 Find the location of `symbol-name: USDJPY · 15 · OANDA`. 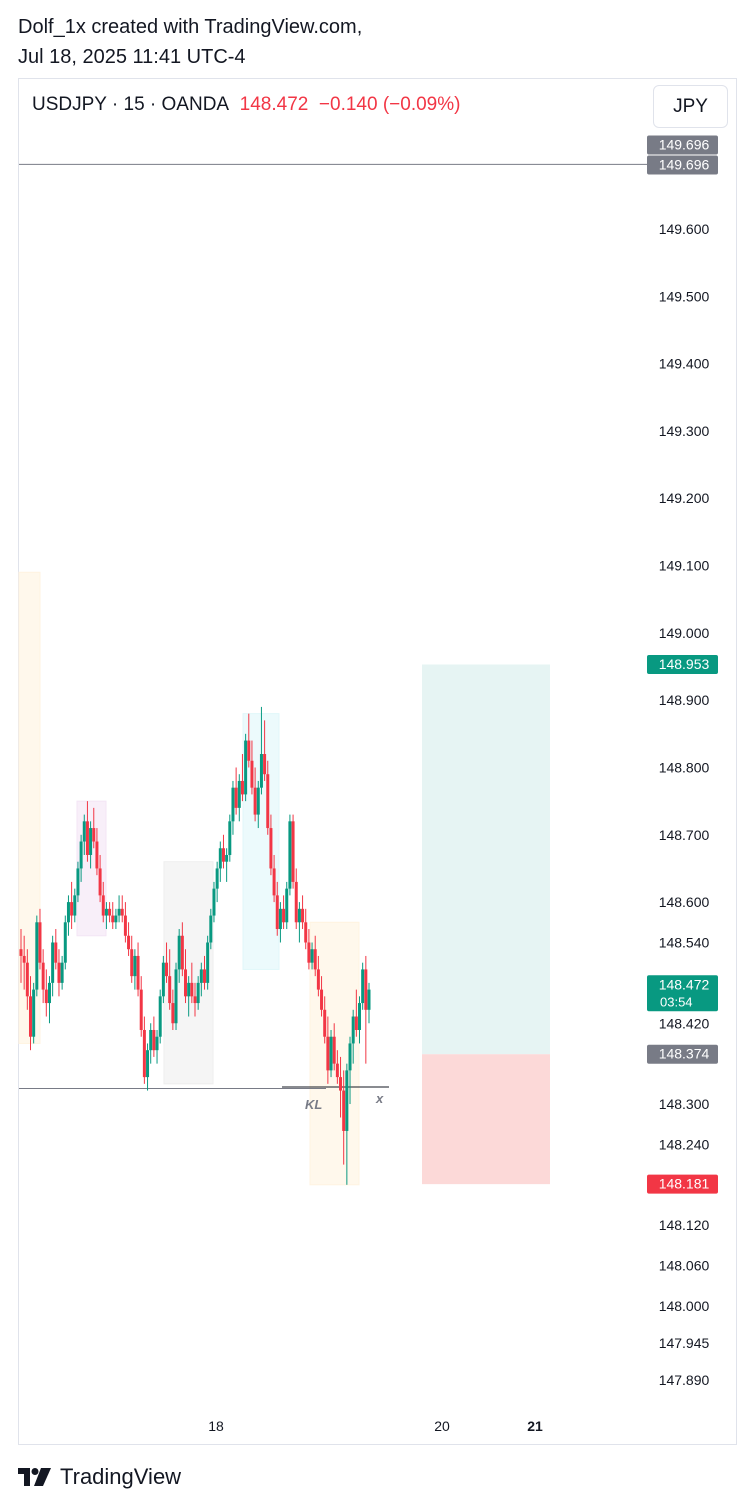

symbol-name: USDJPY · 15 · OANDA is located at coordinates (131, 104).